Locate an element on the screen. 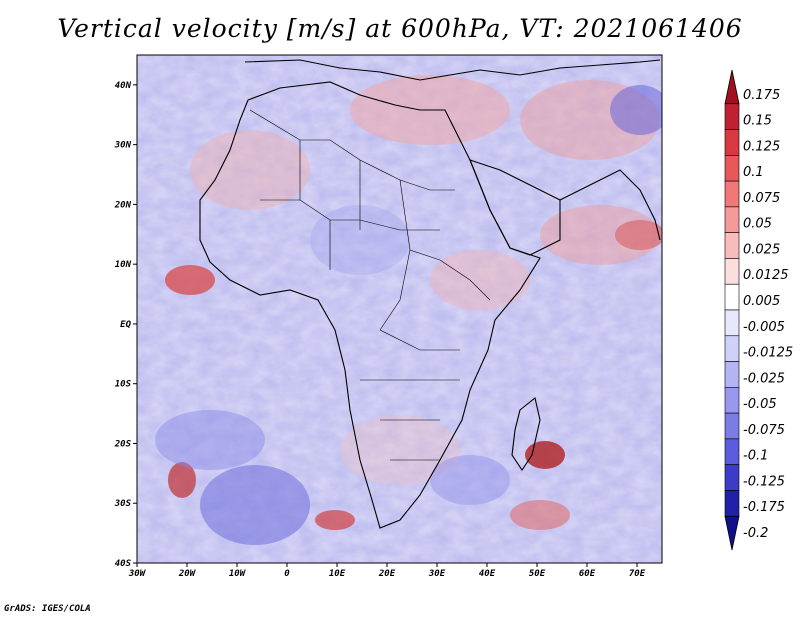 The image size is (800, 618). lon-tick-label: 10W is located at coordinates (238, 574).